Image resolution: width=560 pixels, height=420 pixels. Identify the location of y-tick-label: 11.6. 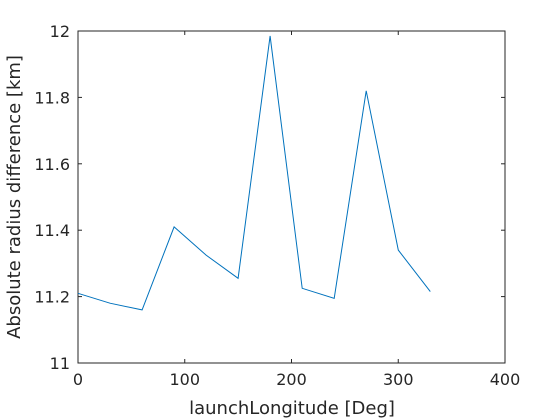
(52, 164).